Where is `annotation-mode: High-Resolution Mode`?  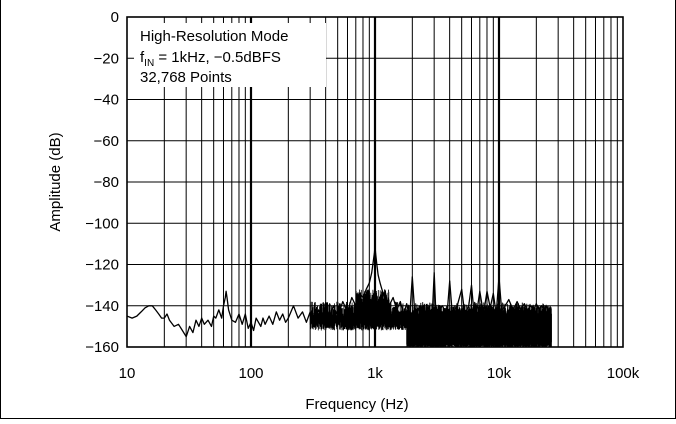 annotation-mode: High-Resolution Mode is located at coordinates (214, 36).